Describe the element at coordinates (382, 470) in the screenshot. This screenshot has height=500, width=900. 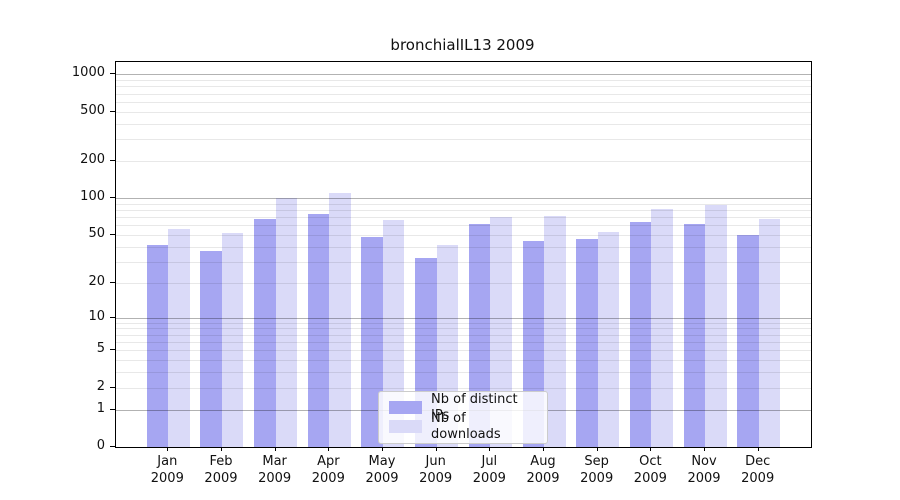
I see `x-axis-tick-label: May 2009` at that location.